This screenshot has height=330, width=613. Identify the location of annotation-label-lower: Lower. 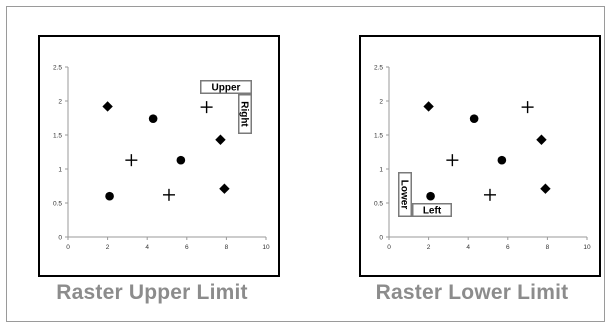
(405, 194).